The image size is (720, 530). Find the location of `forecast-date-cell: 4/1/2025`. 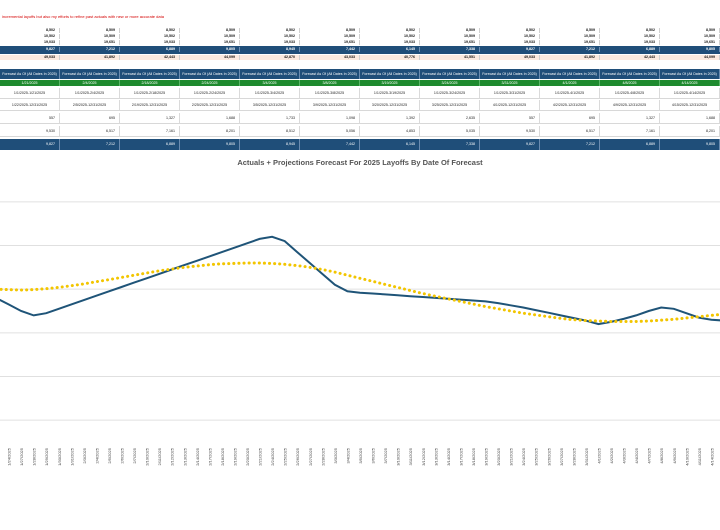

forecast-date-cell: 4/1/2025 is located at coordinates (570, 83).